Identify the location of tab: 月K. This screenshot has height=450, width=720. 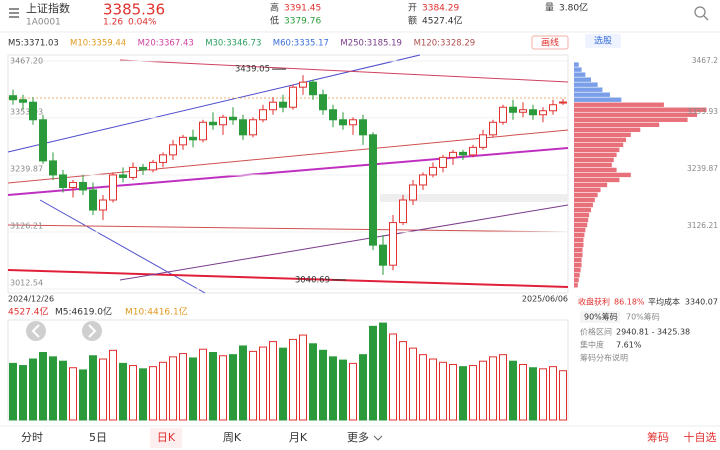
(298, 437).